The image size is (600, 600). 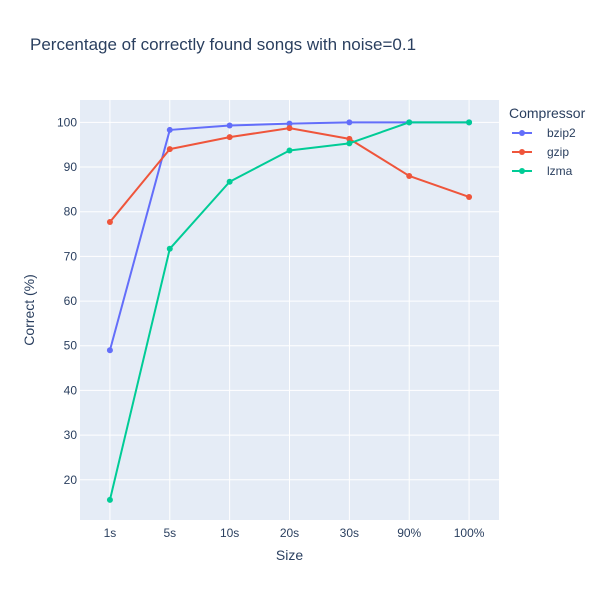 What do you see at coordinates (289, 175) in the screenshot?
I see `series-gzip` at bounding box center [289, 175].